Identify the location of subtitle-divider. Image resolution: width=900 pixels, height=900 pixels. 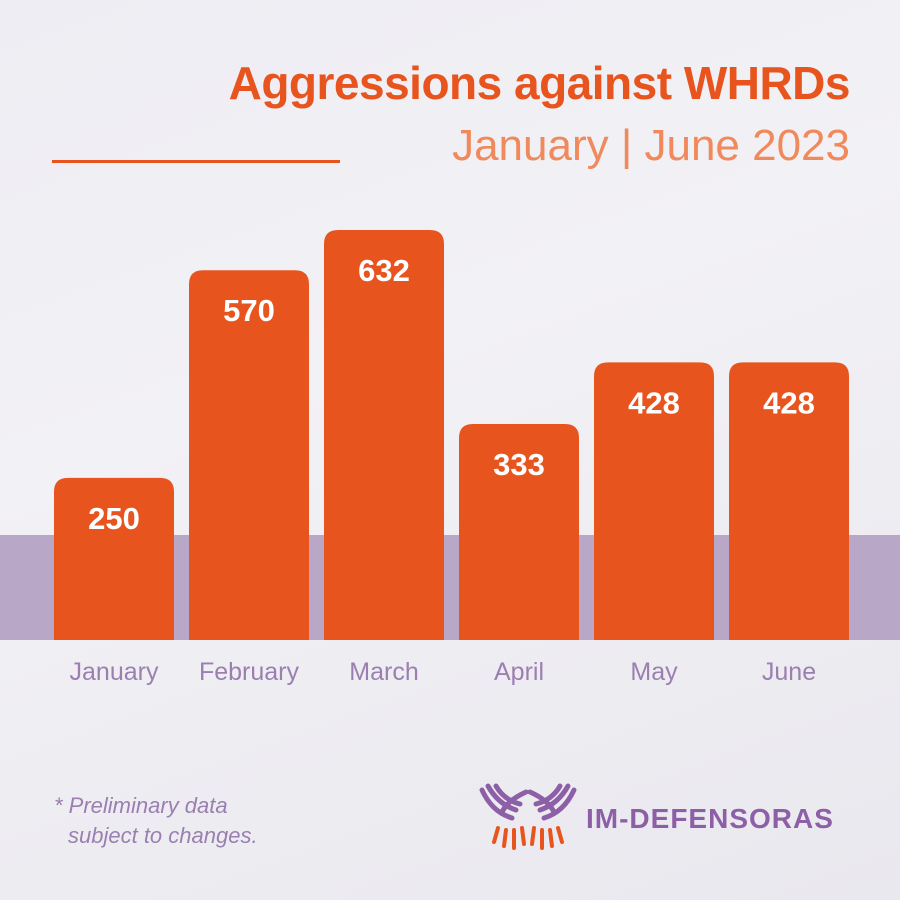
(196, 161).